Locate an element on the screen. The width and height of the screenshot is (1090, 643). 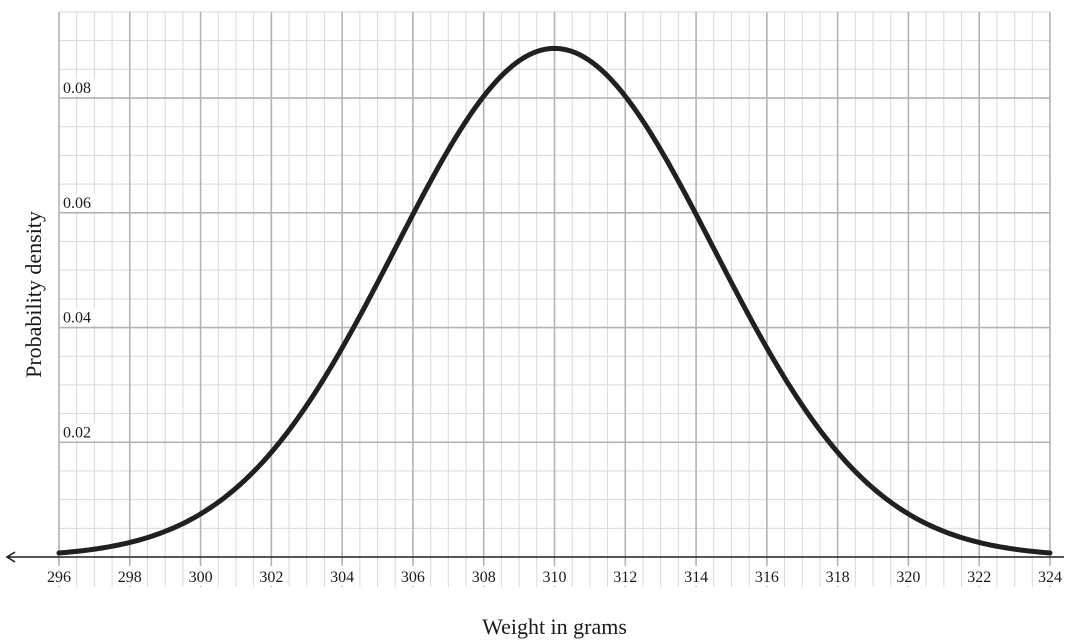
y-axis-title: Probability density is located at coordinates (33, 294).